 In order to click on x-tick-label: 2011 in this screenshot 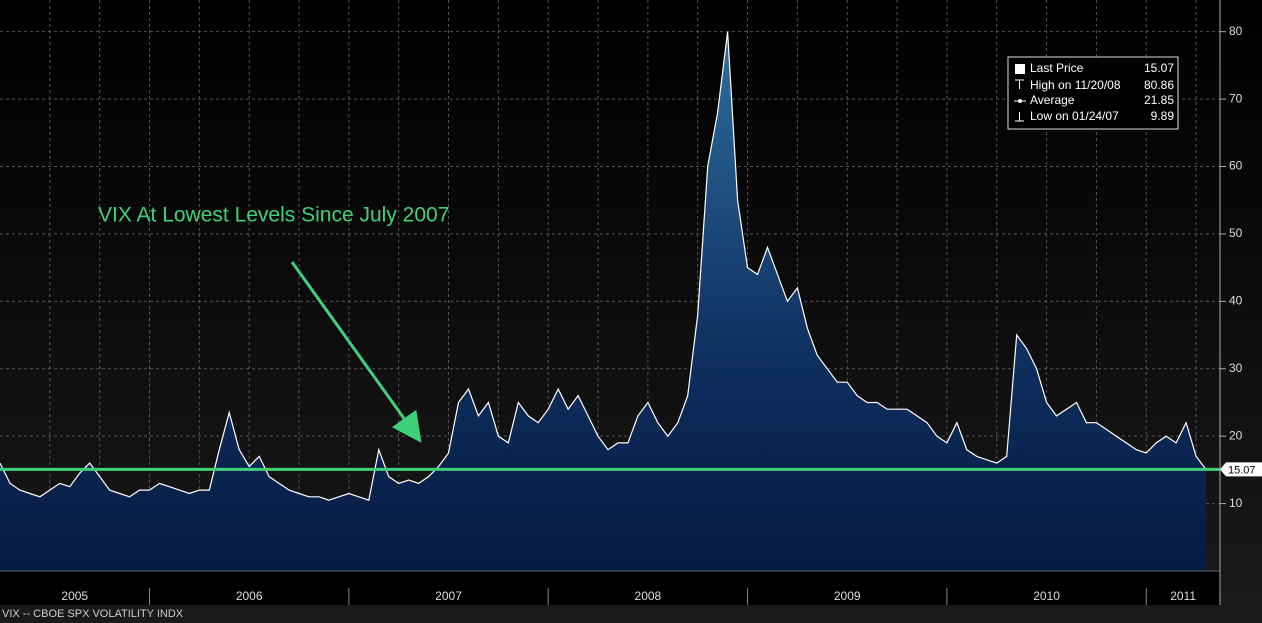, I will do `click(1183, 596)`.